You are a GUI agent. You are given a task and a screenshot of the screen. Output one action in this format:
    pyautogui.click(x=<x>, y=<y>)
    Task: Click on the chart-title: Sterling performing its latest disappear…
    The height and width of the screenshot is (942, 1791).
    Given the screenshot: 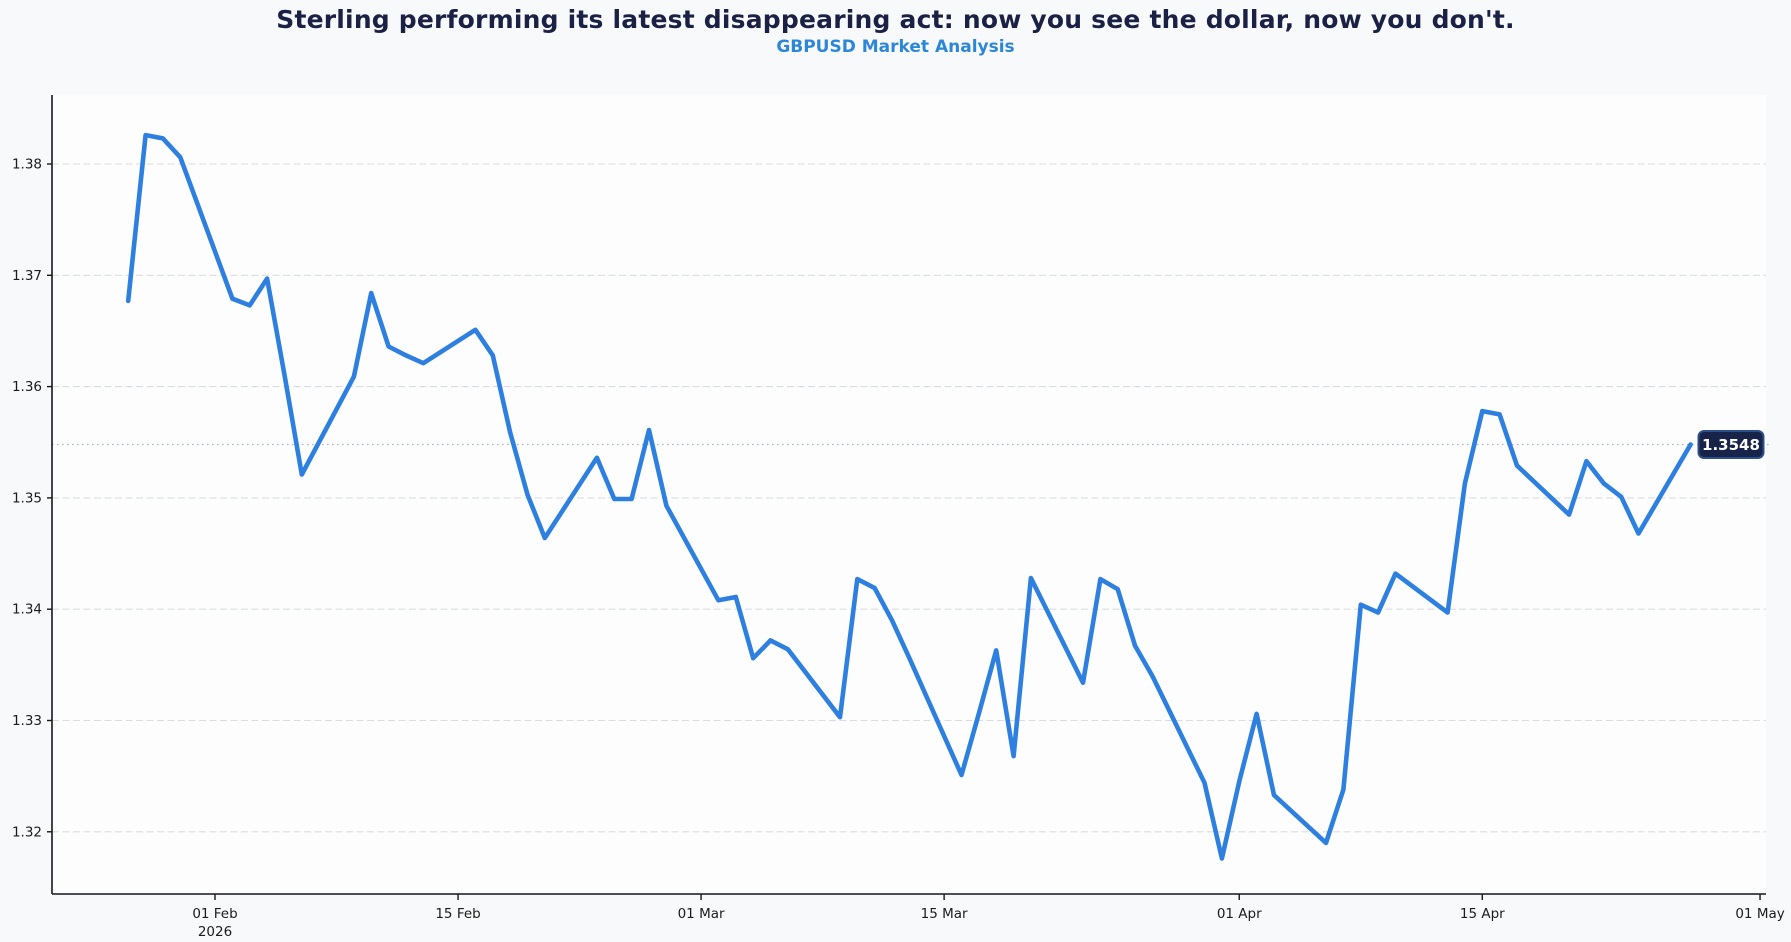 What is the action you would take?
    pyautogui.click(x=895, y=19)
    